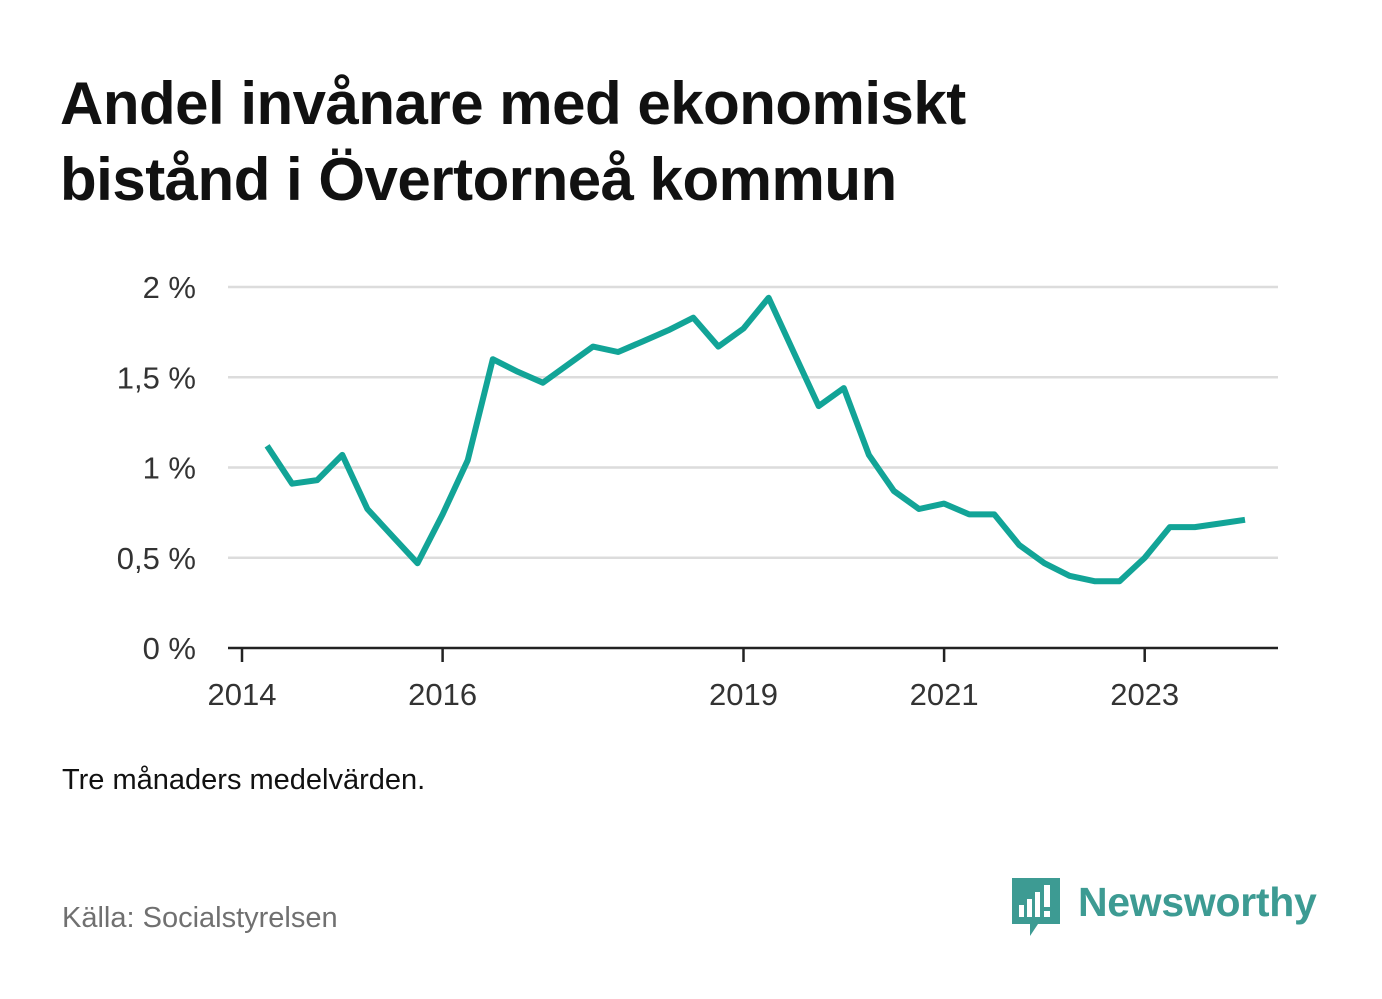 The height and width of the screenshot is (999, 1382). Describe the element at coordinates (156, 558) in the screenshot. I see `y-tick-label: 0,5 %` at that location.